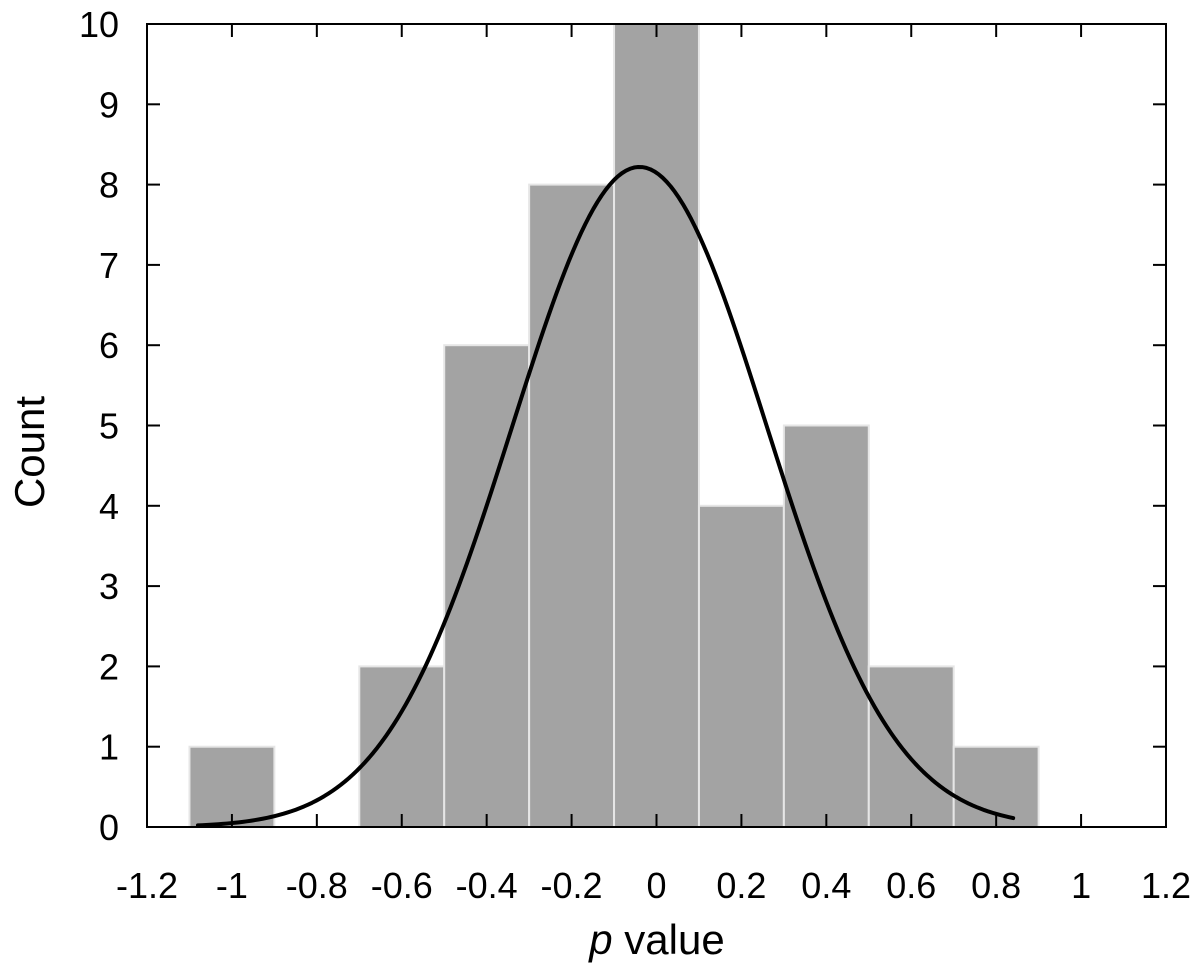 The width and height of the screenshot is (1200, 972). What do you see at coordinates (911, 885) in the screenshot?
I see `x-tick-label: 0.6` at bounding box center [911, 885].